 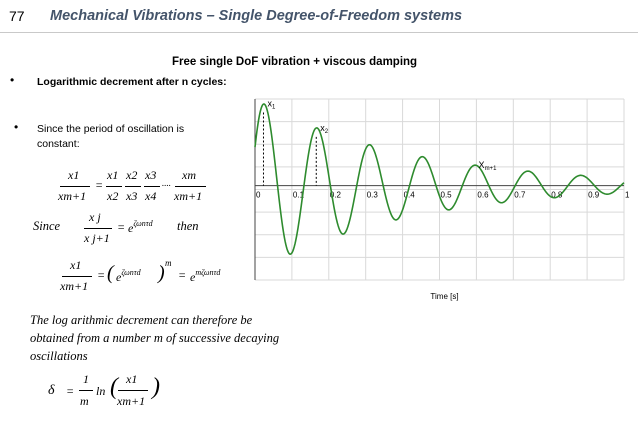 I want to click on x-tick-label: 0.9, so click(x=594, y=195).